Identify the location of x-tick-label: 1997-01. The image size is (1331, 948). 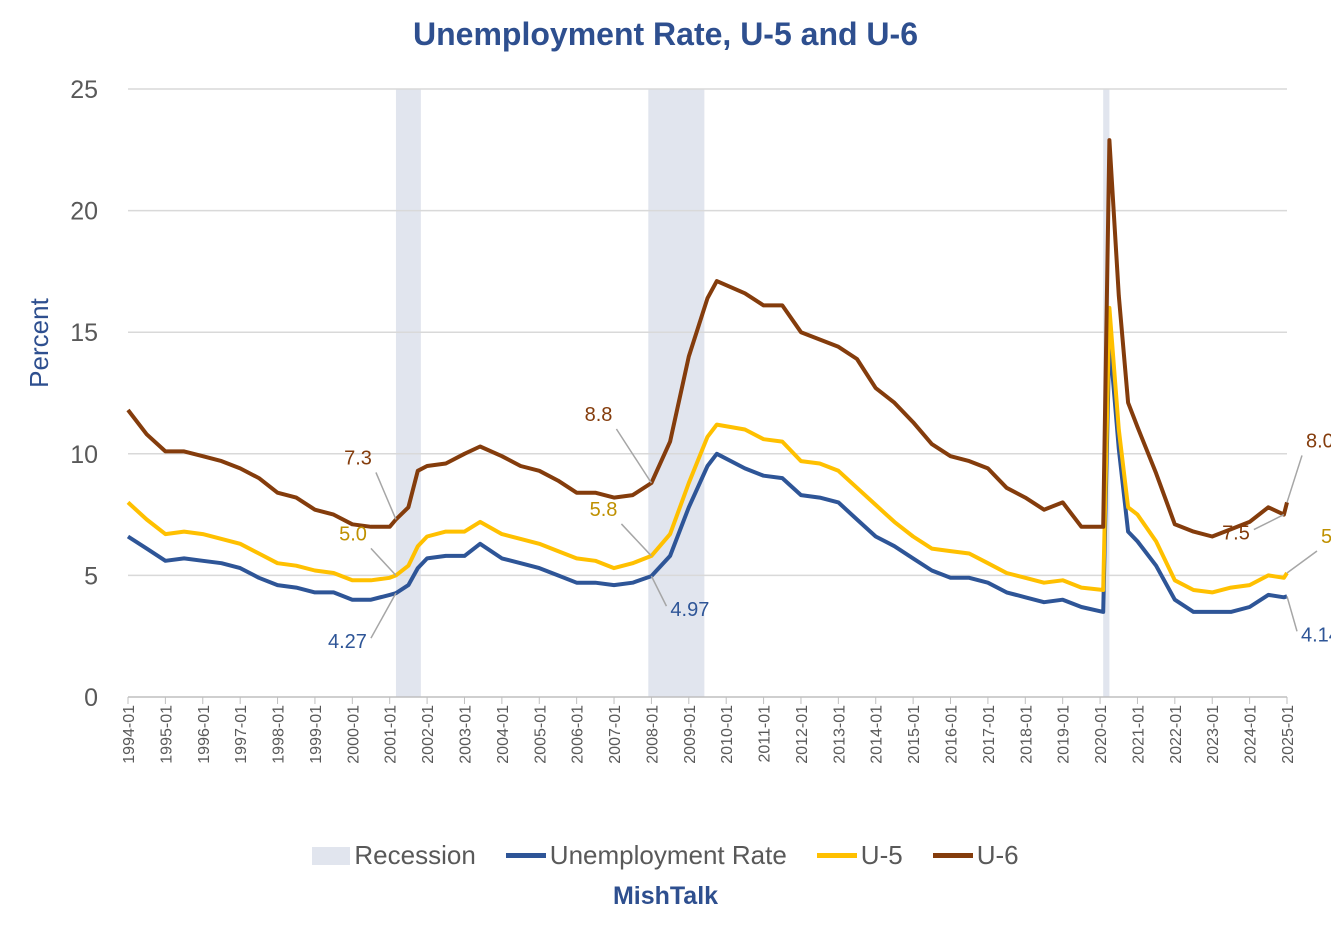
(241, 734).